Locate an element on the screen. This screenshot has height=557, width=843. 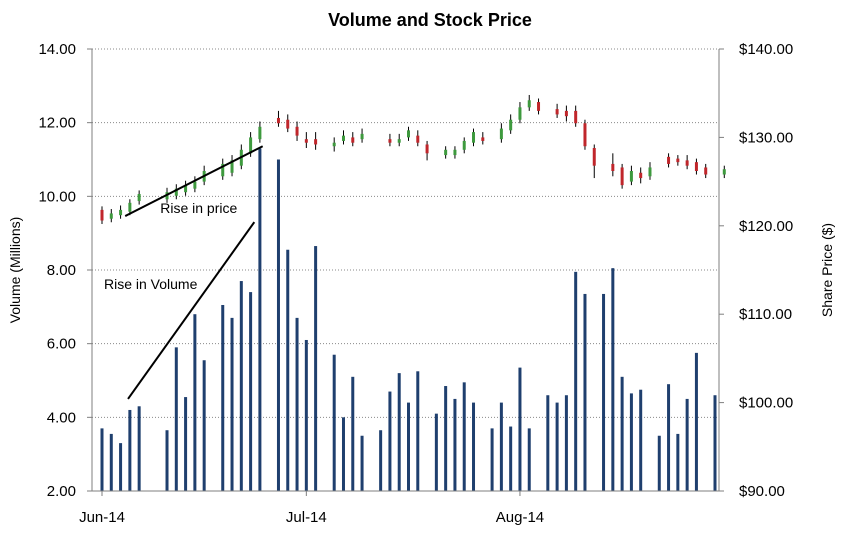
y-axis-right-label: Share Price ($) is located at coordinates (827, 270).